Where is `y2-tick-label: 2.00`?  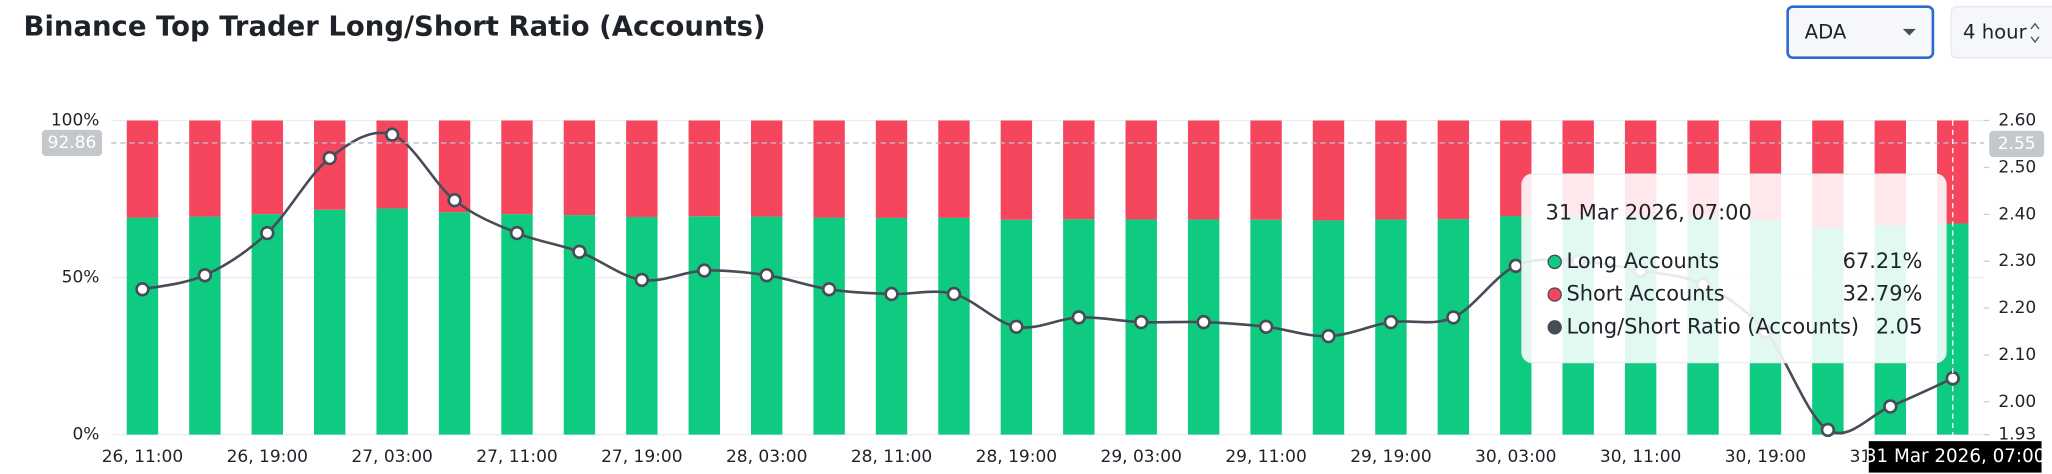
y2-tick-label: 2.00 is located at coordinates (2017, 402).